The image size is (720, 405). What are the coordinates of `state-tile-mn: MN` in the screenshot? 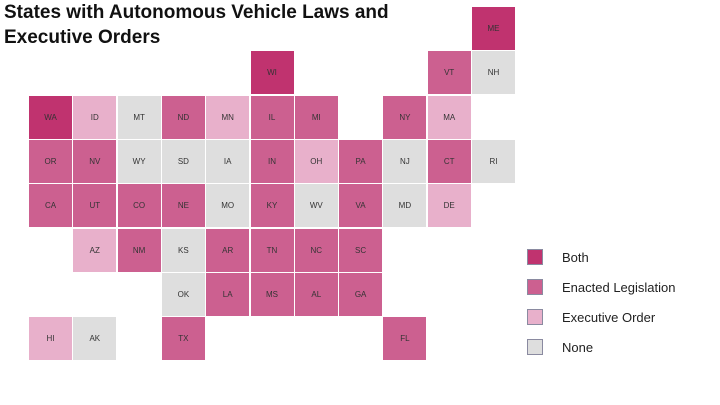 It's located at (228, 117).